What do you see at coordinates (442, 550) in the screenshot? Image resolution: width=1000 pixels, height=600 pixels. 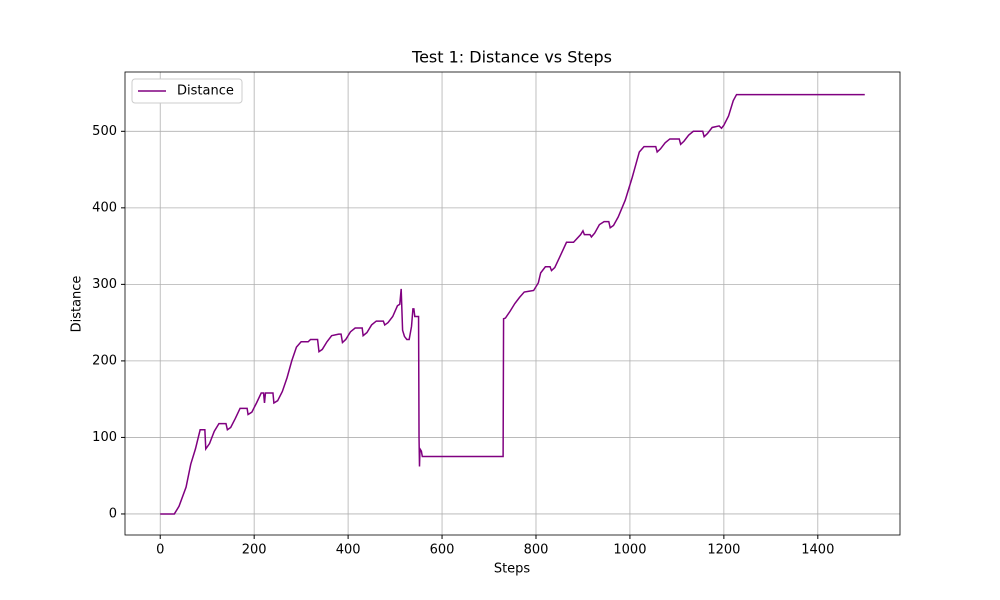 I see `x-tick-label: 600` at bounding box center [442, 550].